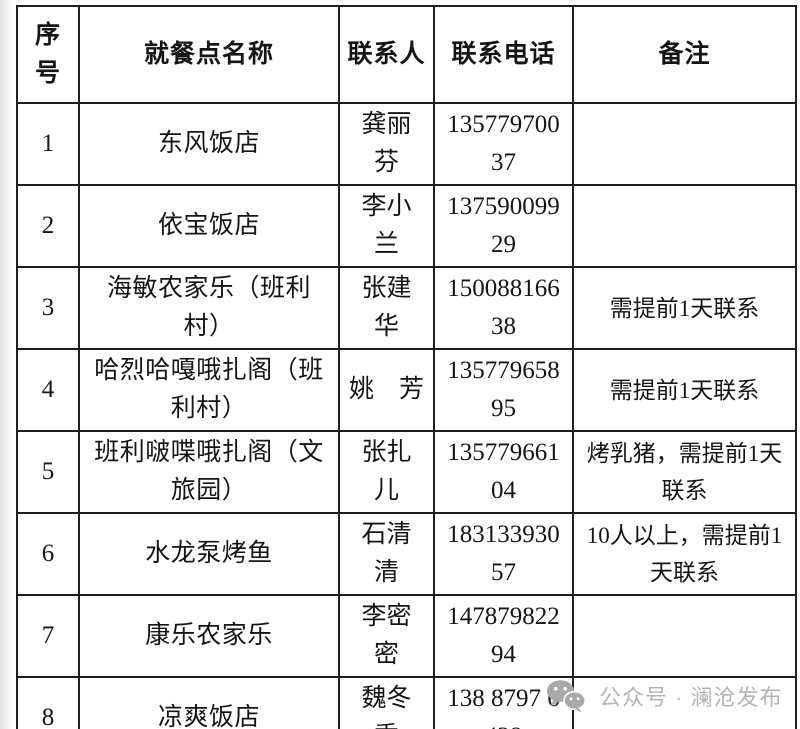 Image resolution: width=800 pixels, height=729 pixels. What do you see at coordinates (209, 390) in the screenshot?
I see `dining-point-name-cell: 哈烈哈嘎哦扎阁（班 利村）` at bounding box center [209, 390].